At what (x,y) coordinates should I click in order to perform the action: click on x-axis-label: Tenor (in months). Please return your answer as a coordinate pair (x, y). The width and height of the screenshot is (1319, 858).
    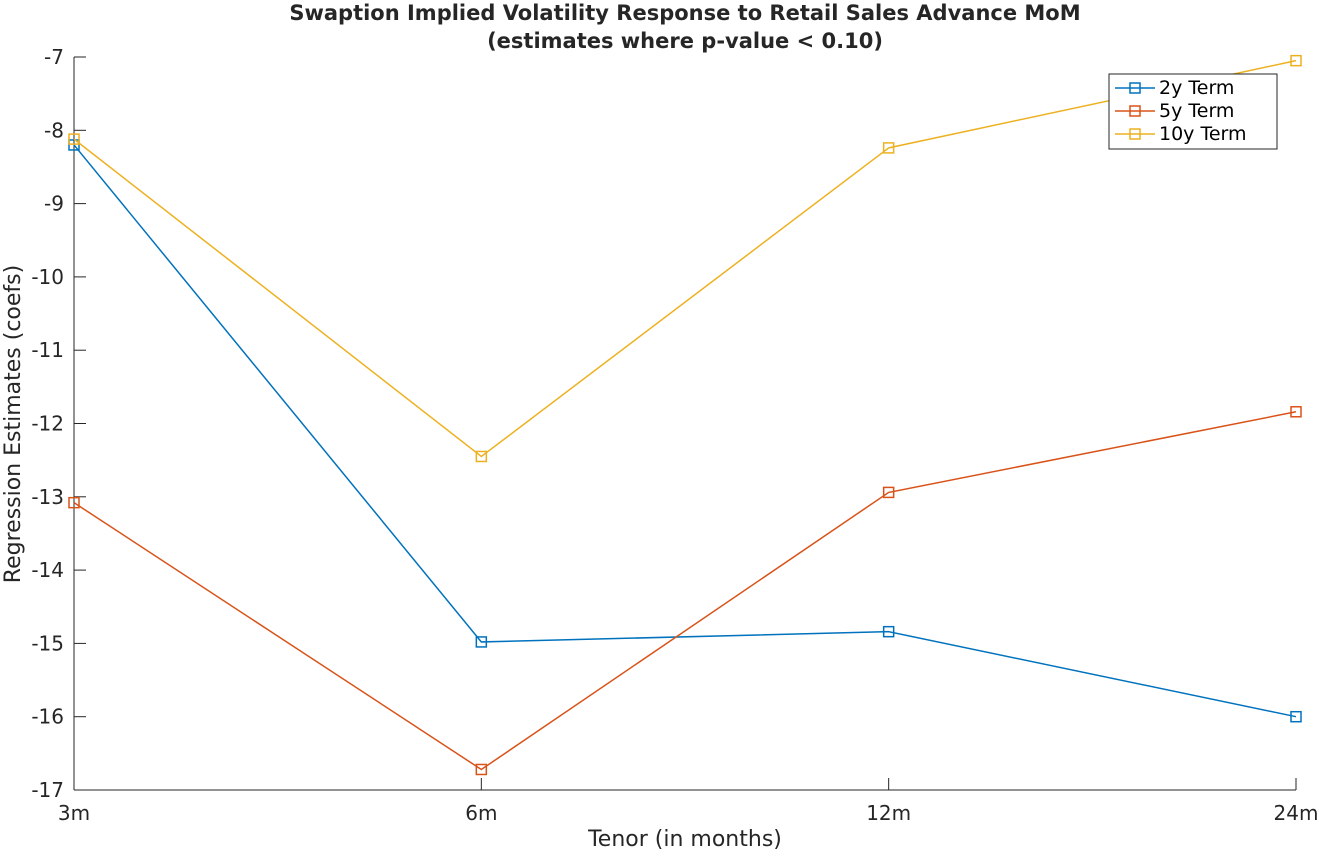
    Looking at the image, I should click on (684, 839).